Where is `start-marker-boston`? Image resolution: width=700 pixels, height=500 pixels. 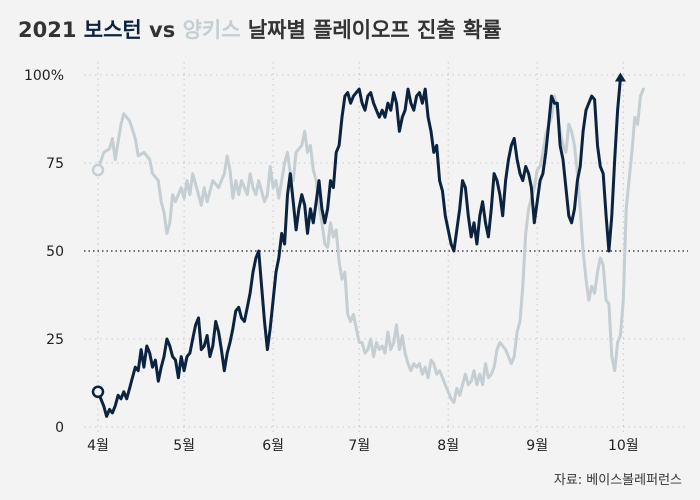 start-marker-boston is located at coordinates (98, 392).